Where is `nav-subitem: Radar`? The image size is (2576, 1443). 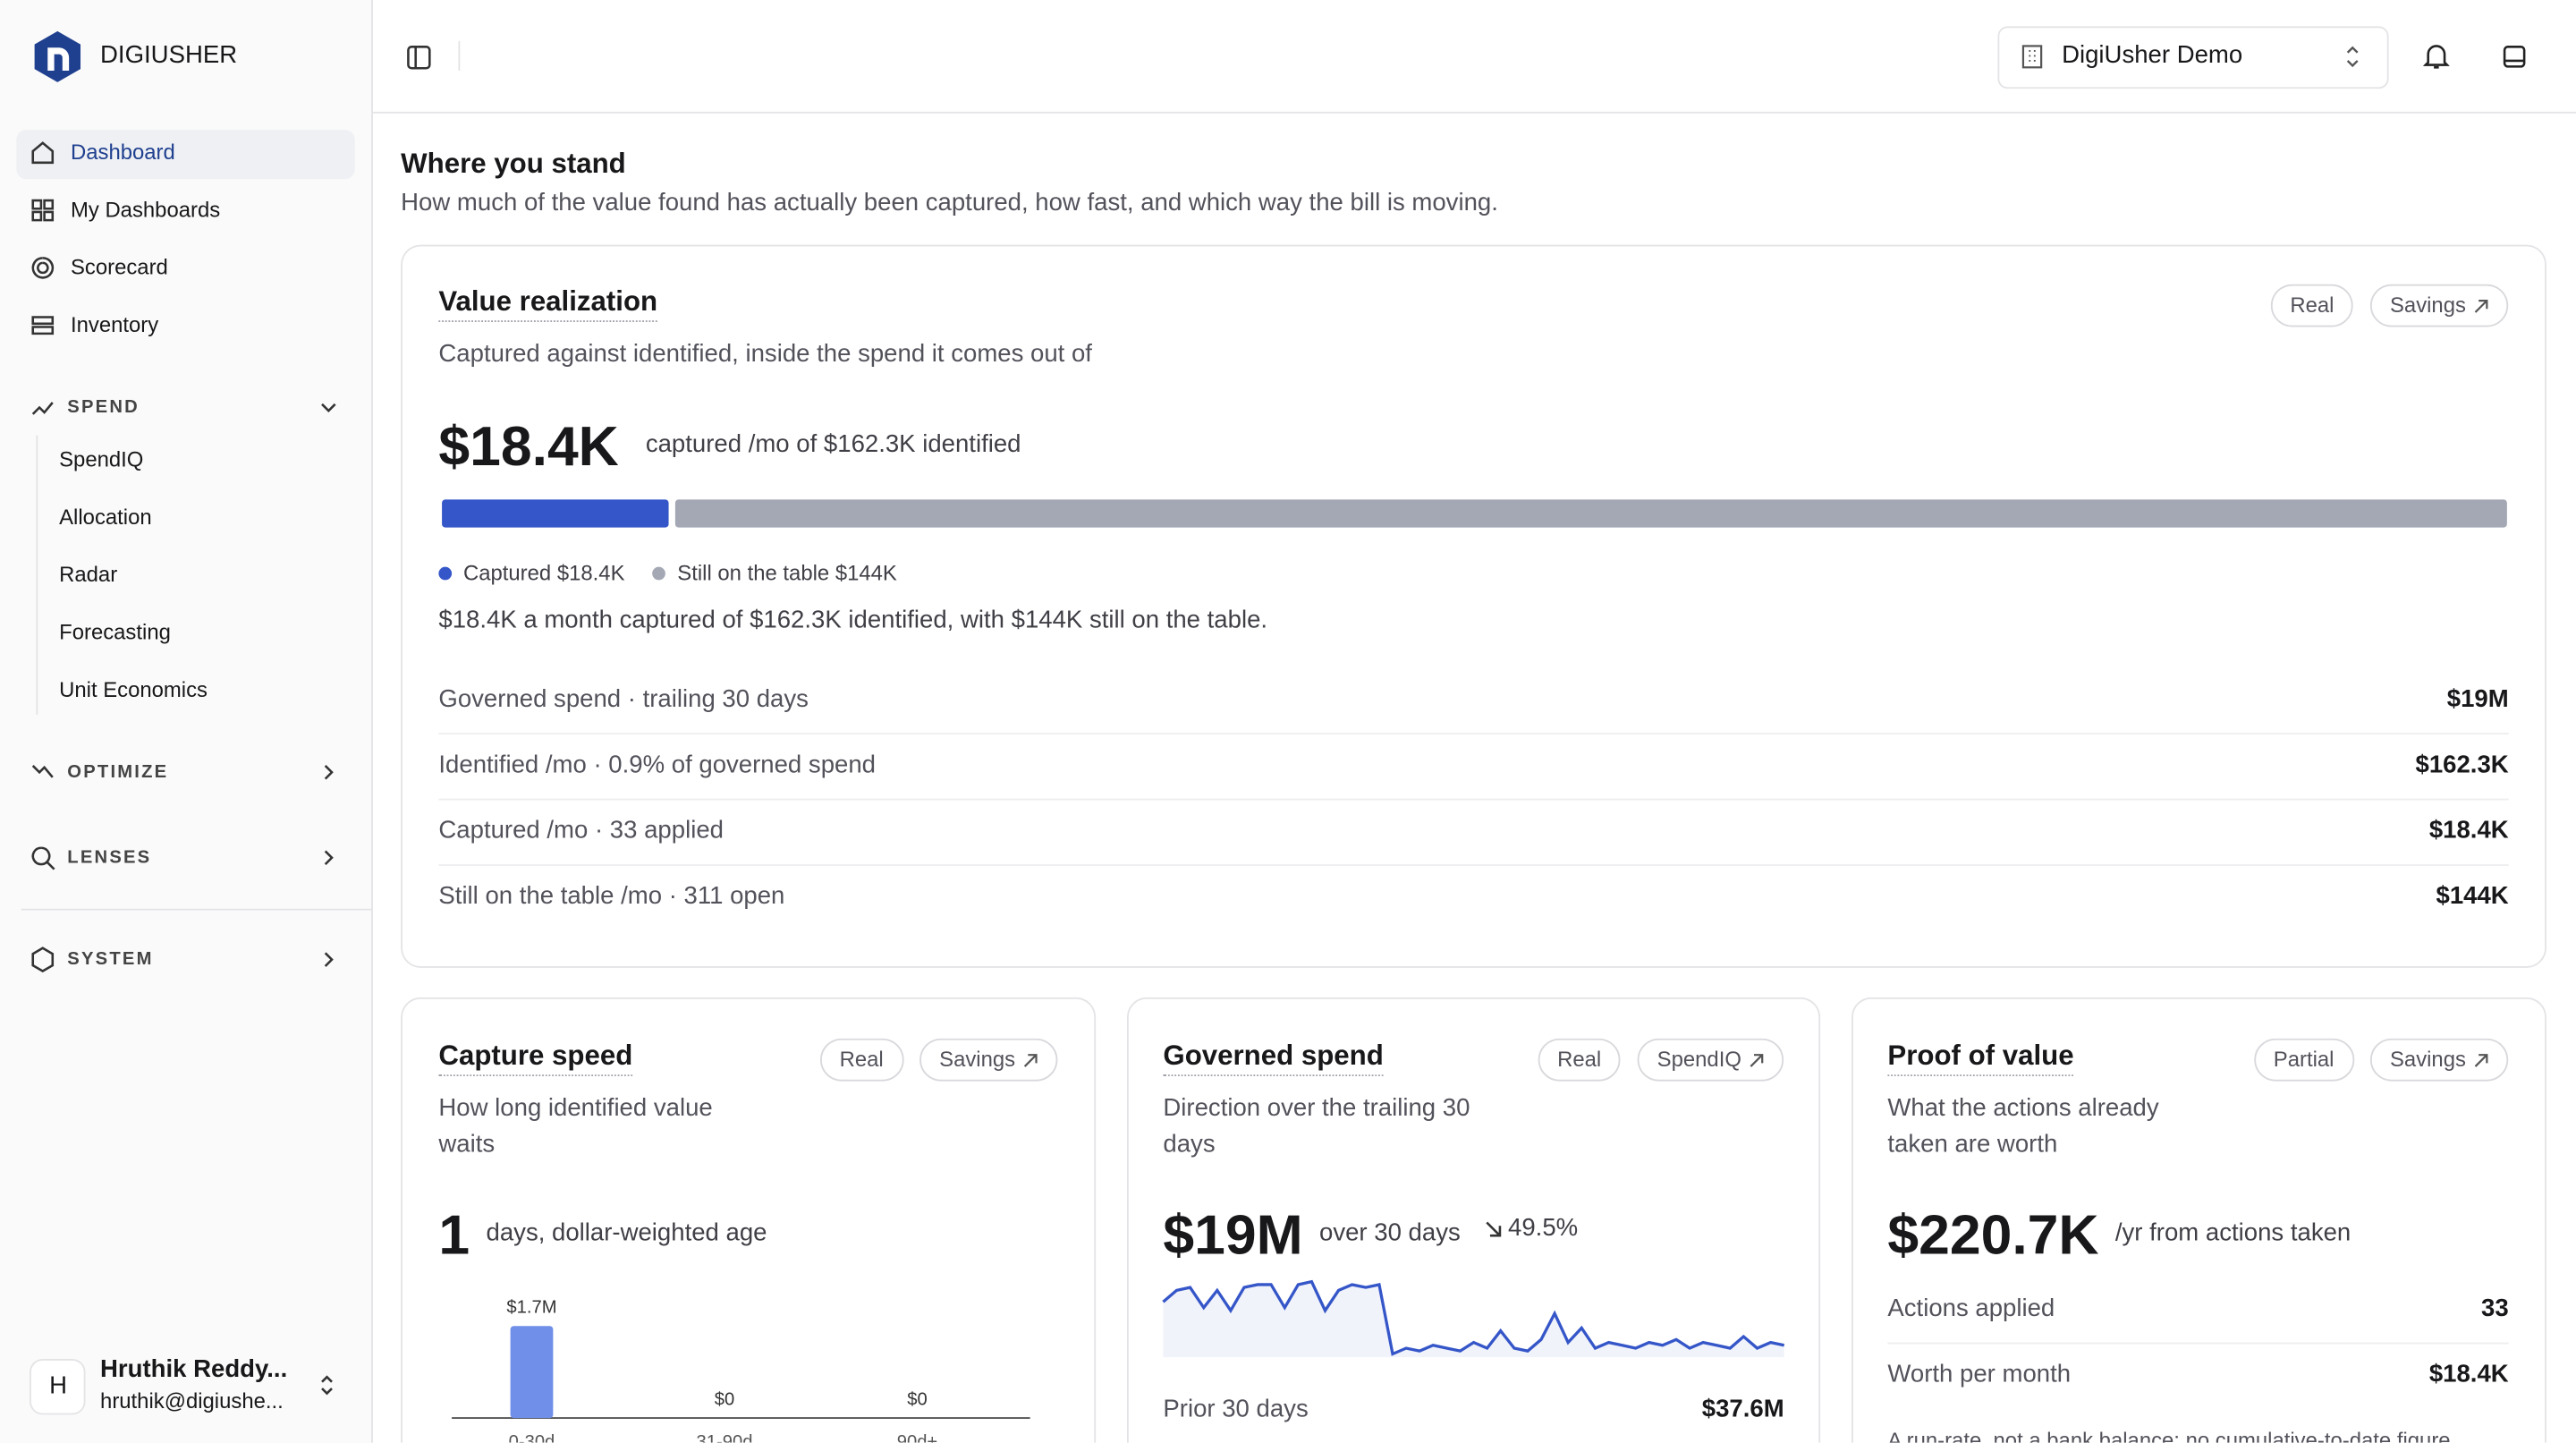 nav-subitem: Radar is located at coordinates (88, 575).